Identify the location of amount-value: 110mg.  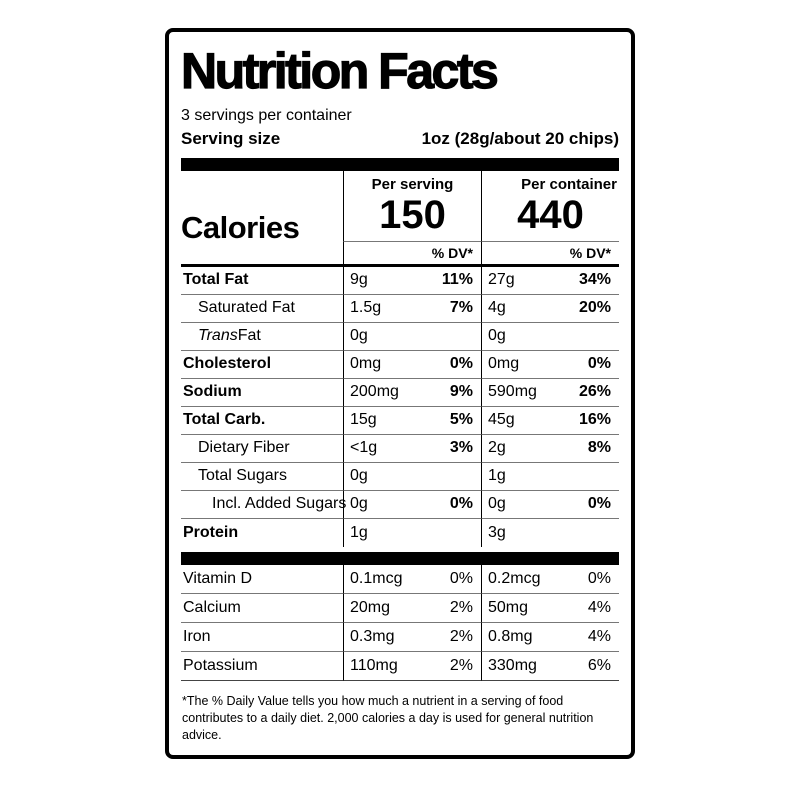
(374, 665).